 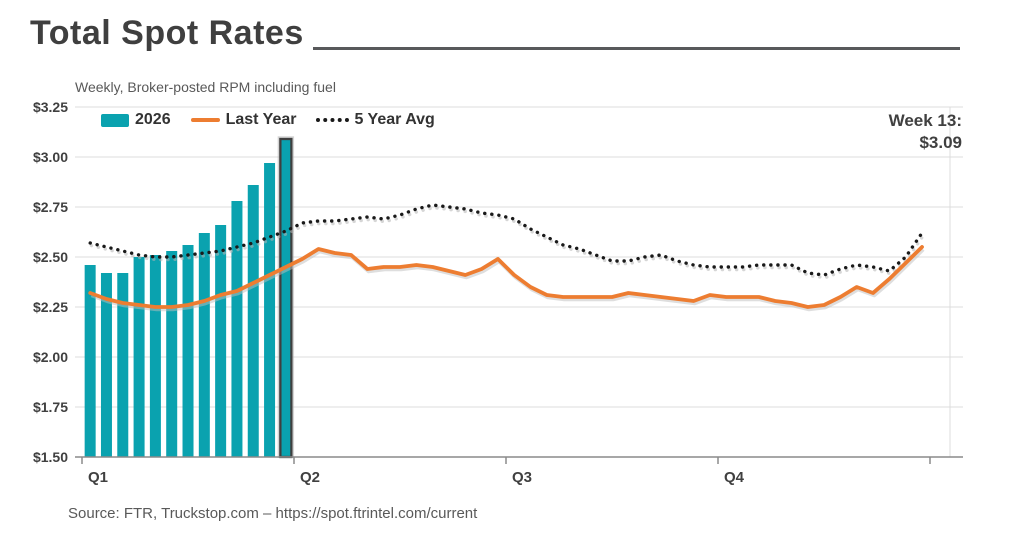 What do you see at coordinates (310, 477) in the screenshot?
I see `x-axis-label: Q2` at bounding box center [310, 477].